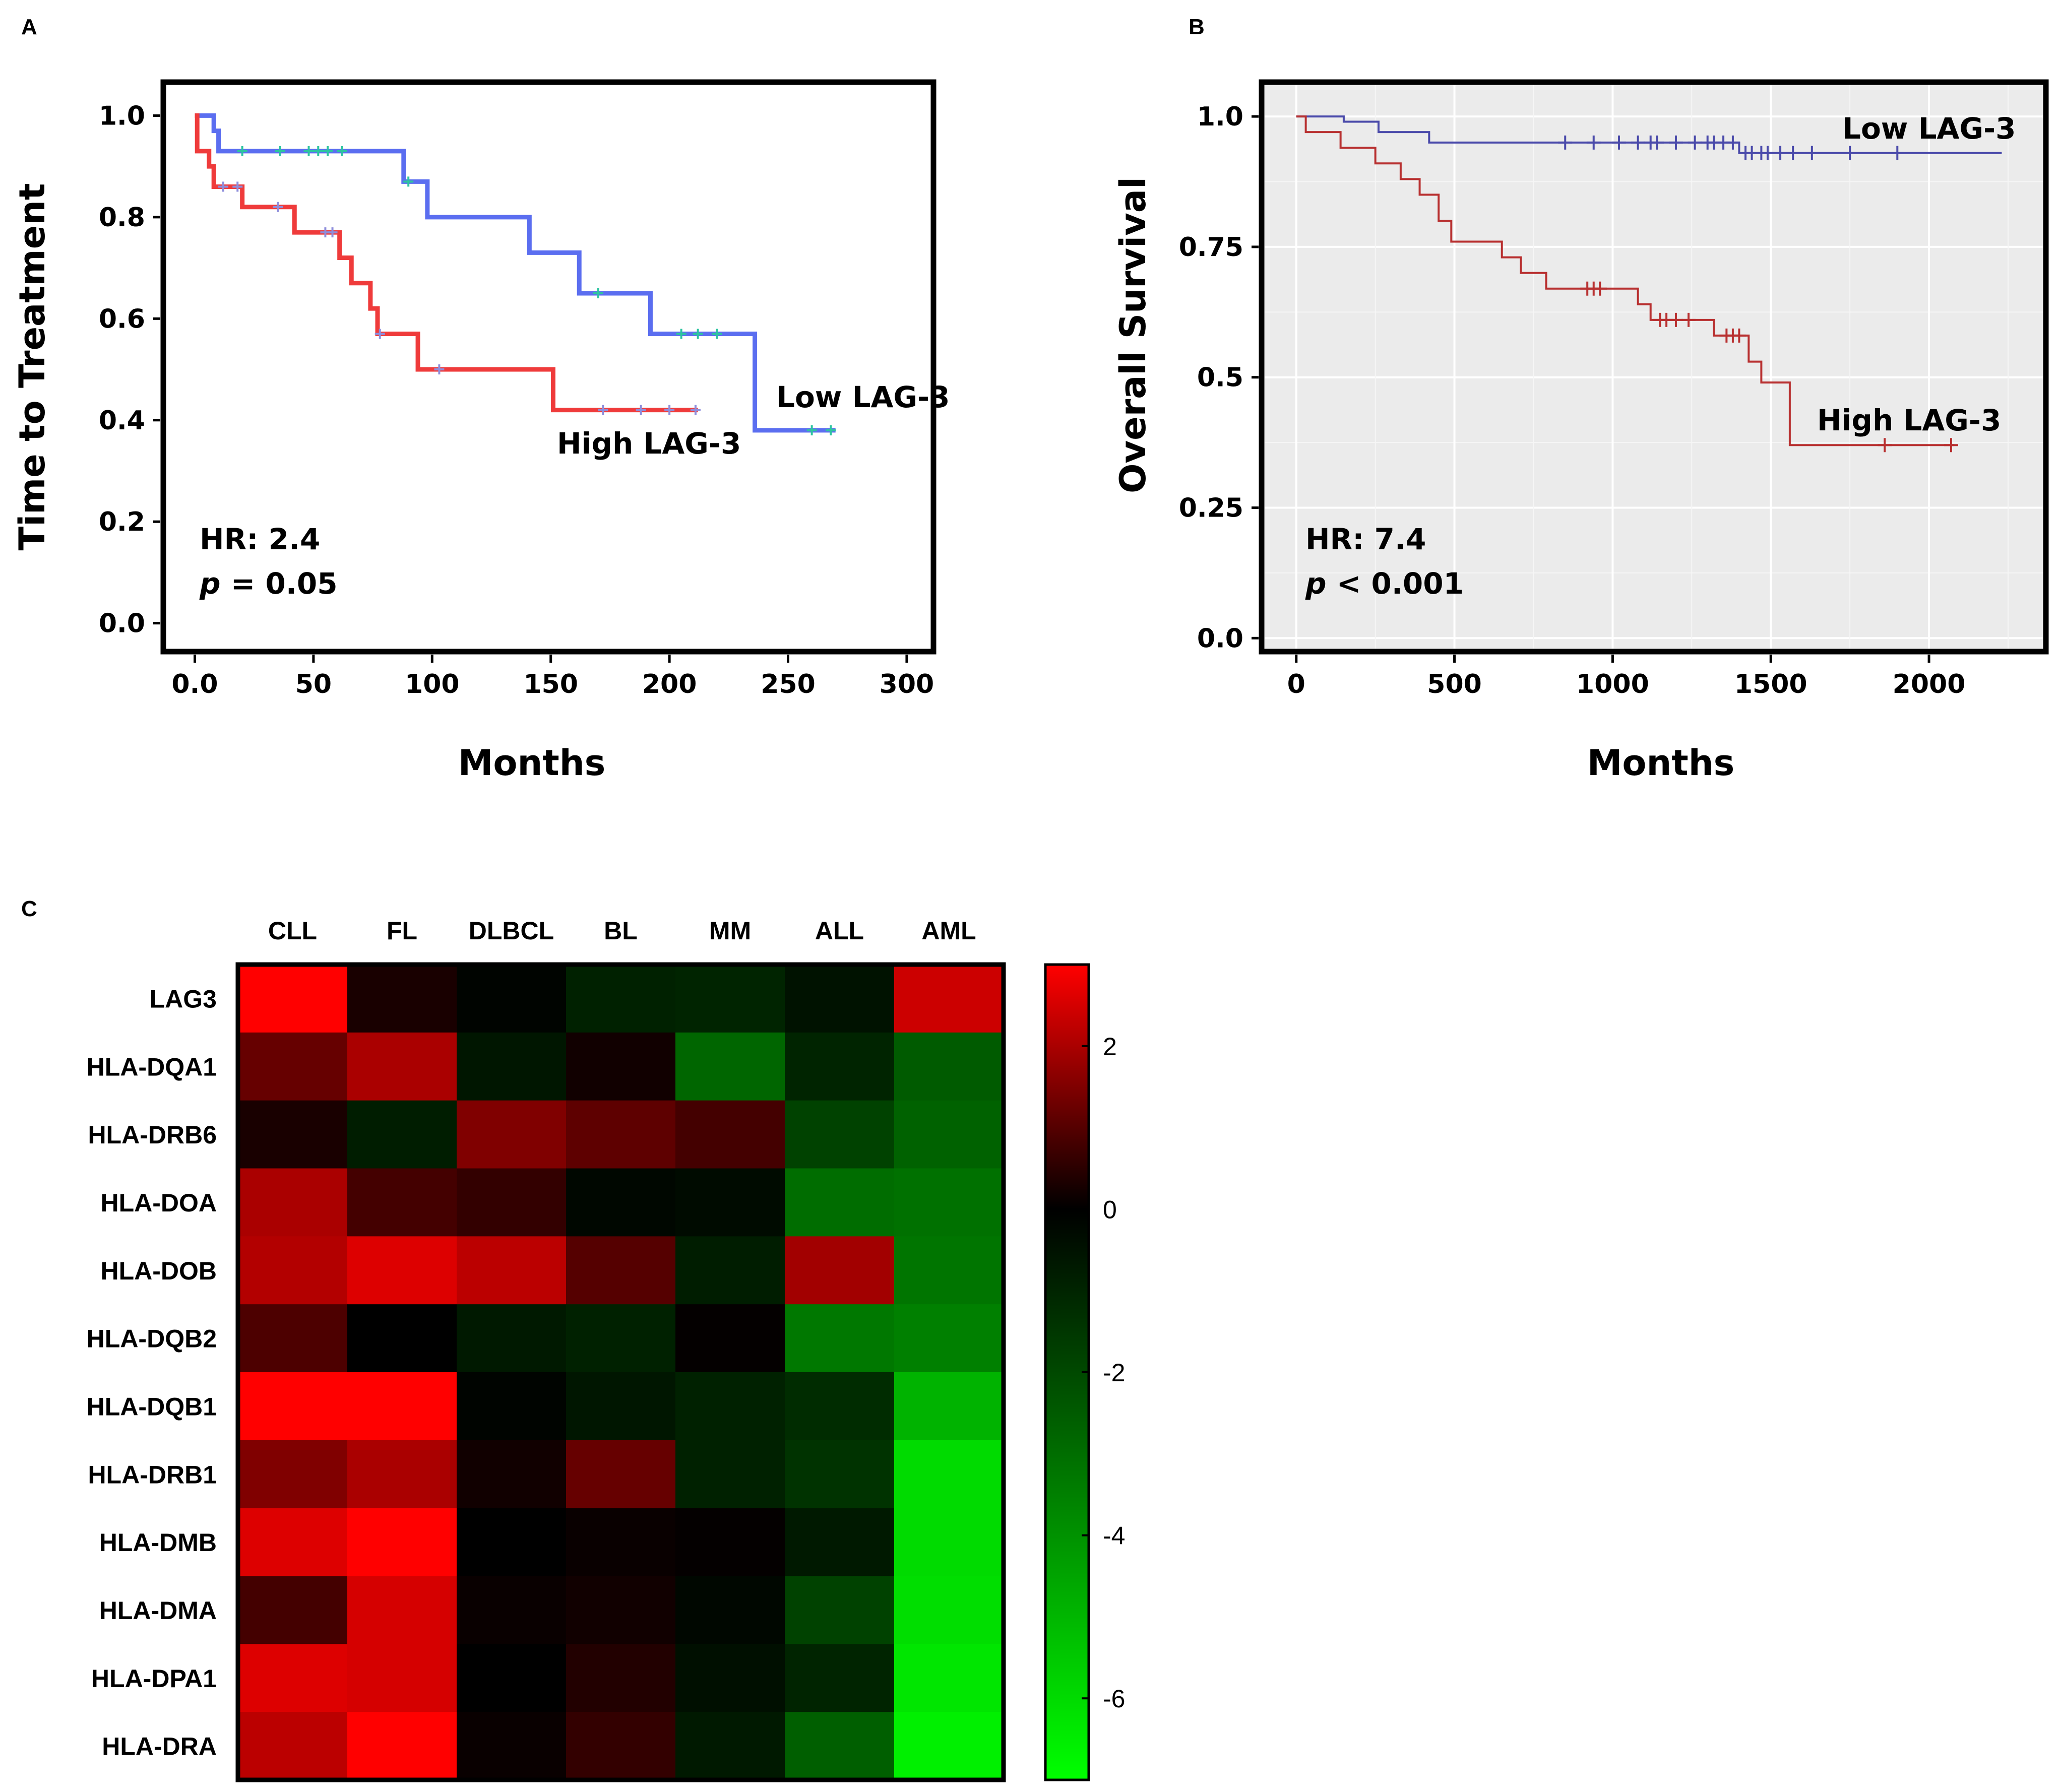  Describe the element at coordinates (1454, 684) in the screenshot. I see `x-tick-label: 500` at that location.